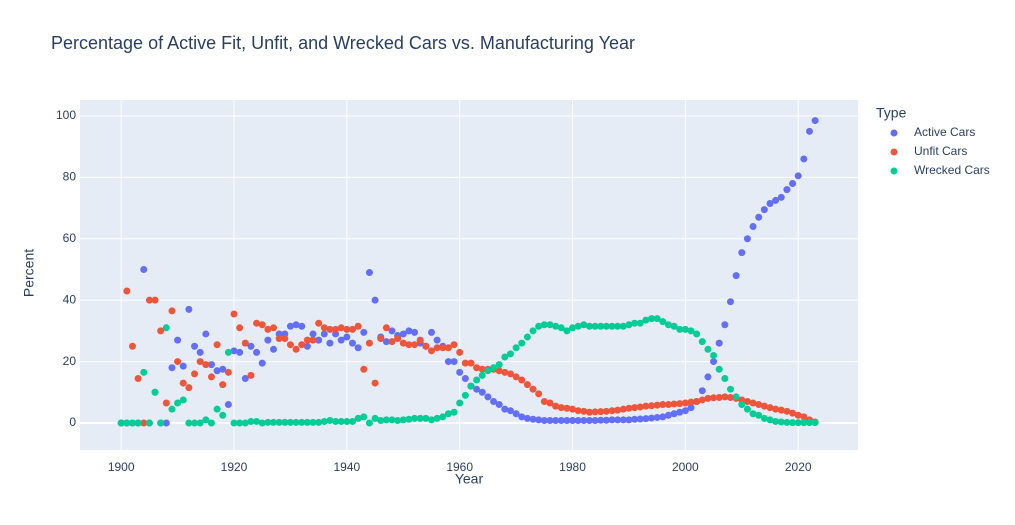 The image size is (1015, 525). I want to click on legend-marker, so click(894, 152).